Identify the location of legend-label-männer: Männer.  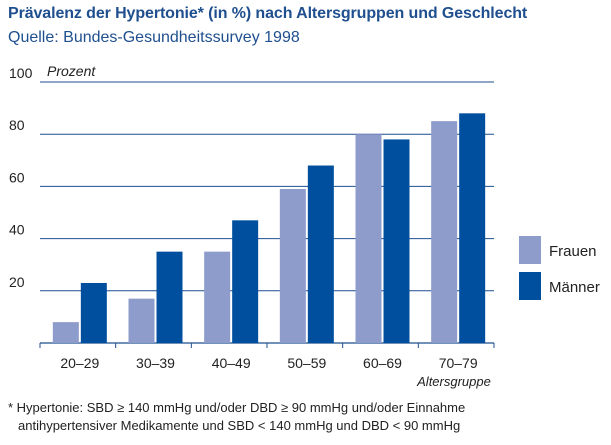
(574, 287).